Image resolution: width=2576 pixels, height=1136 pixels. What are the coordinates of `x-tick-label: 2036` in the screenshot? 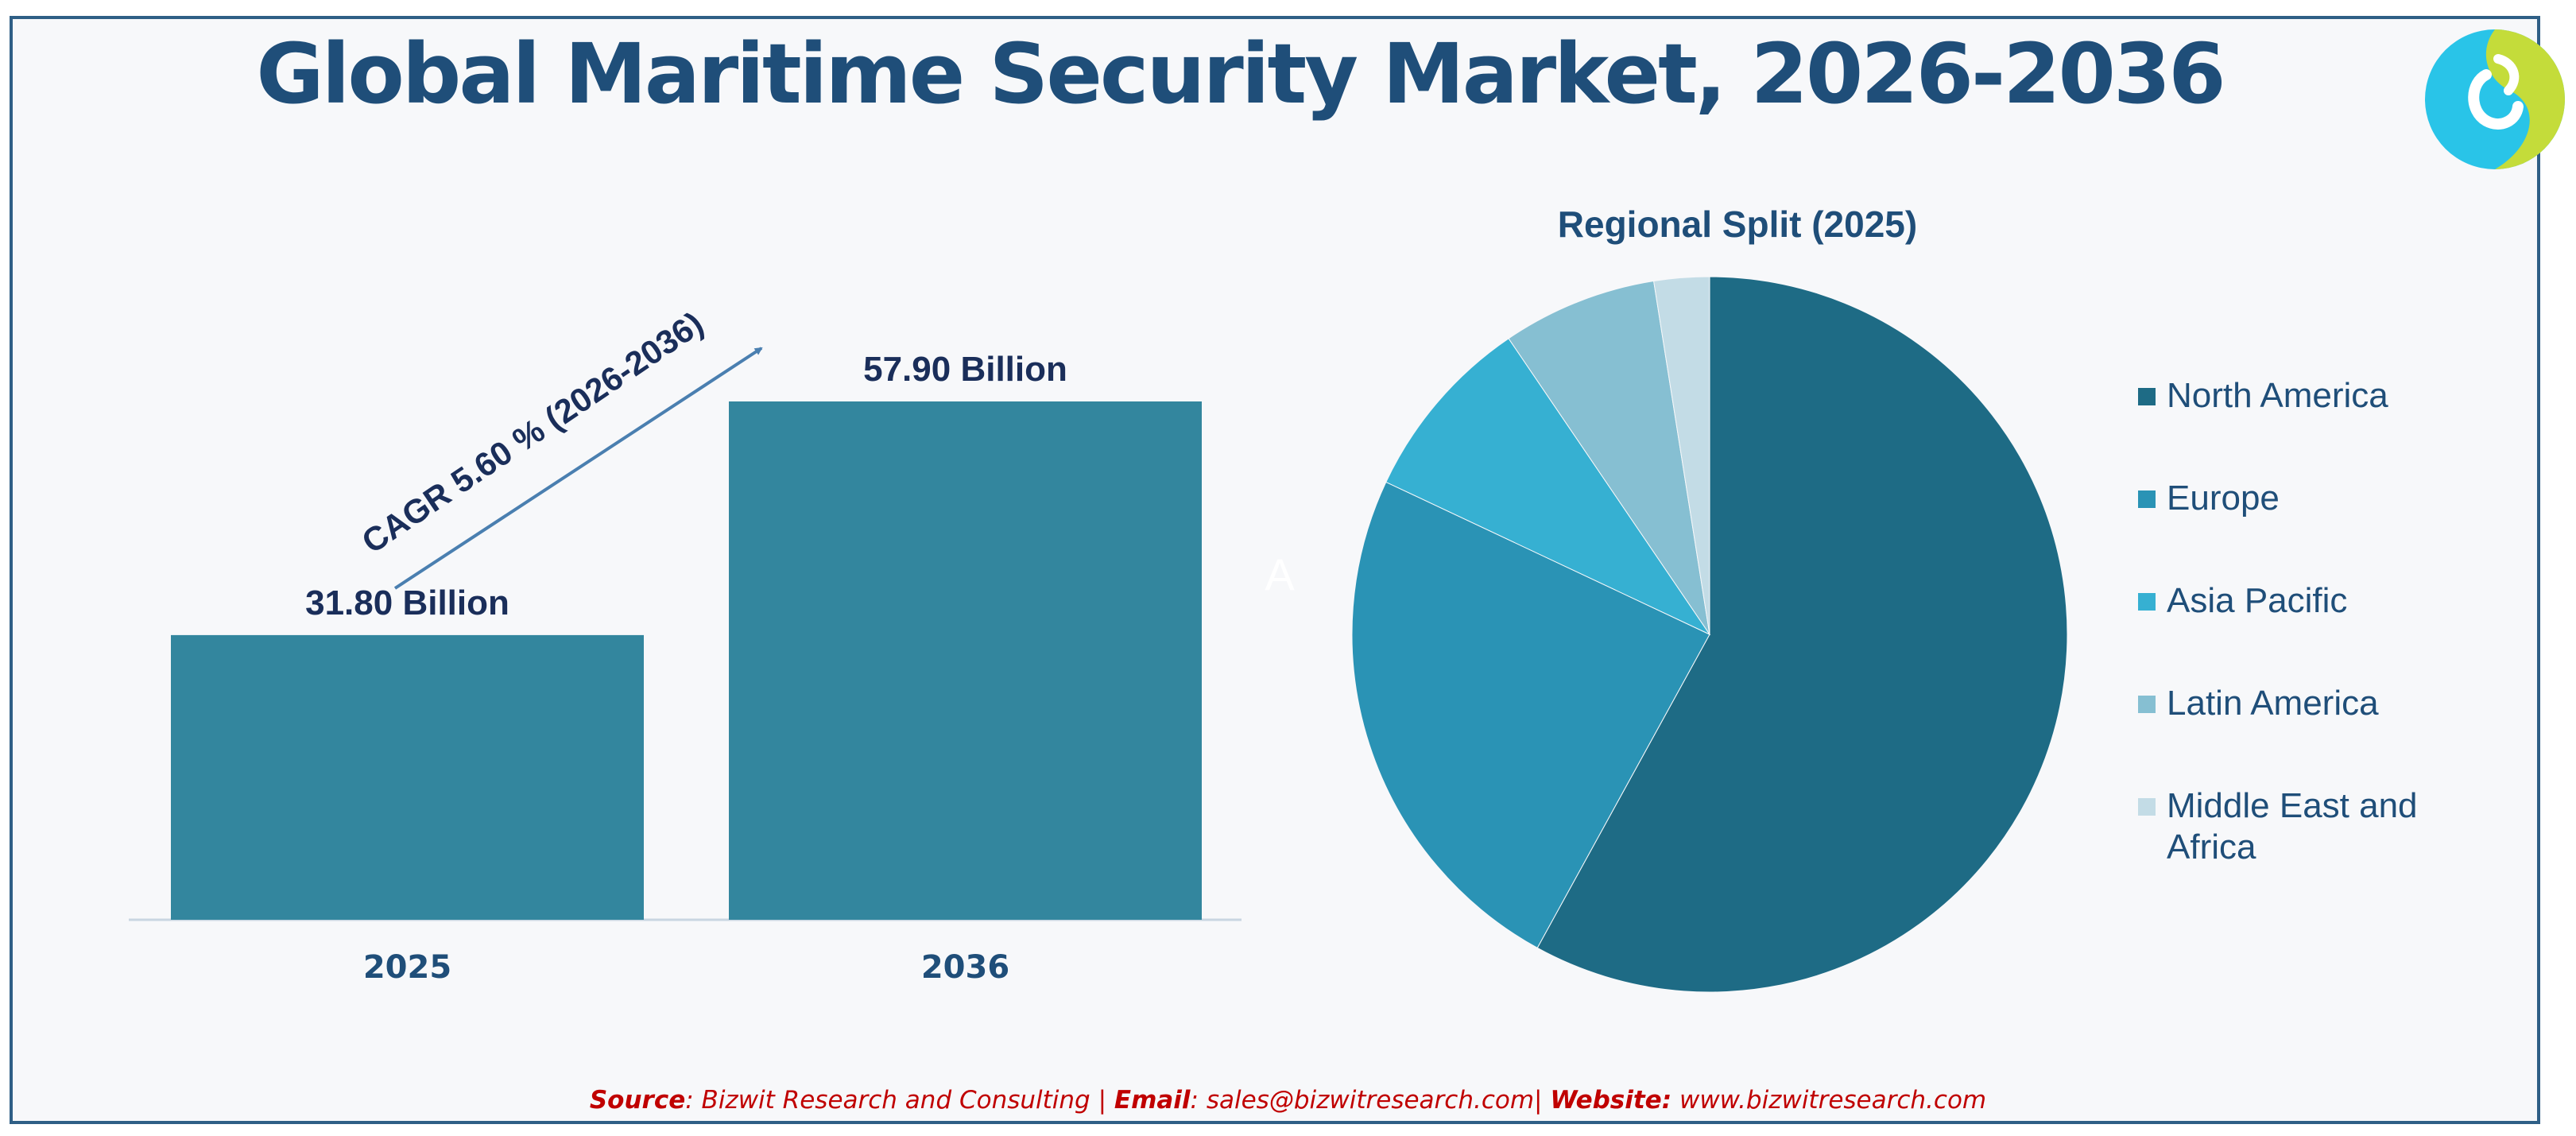 It's located at (965, 967).